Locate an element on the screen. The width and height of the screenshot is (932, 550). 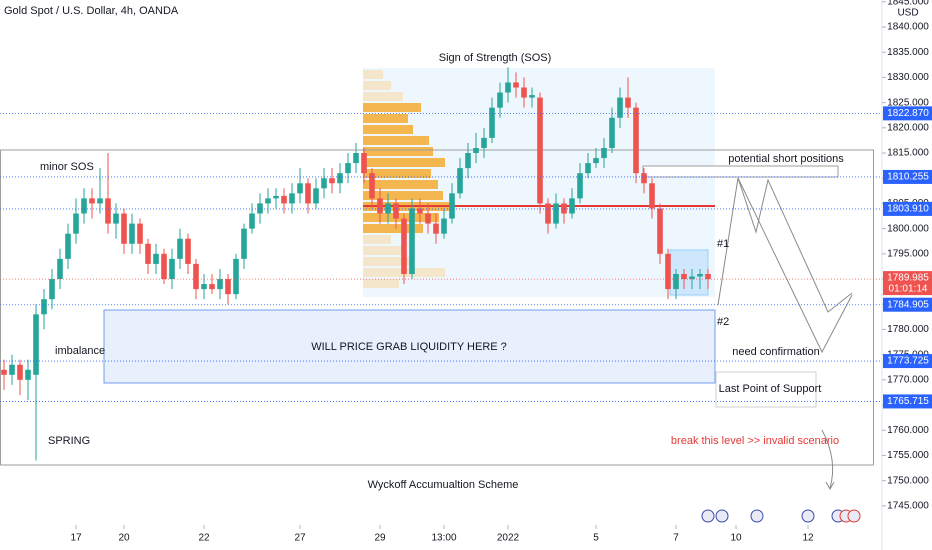
x-tick-label: 29 is located at coordinates (380, 538).